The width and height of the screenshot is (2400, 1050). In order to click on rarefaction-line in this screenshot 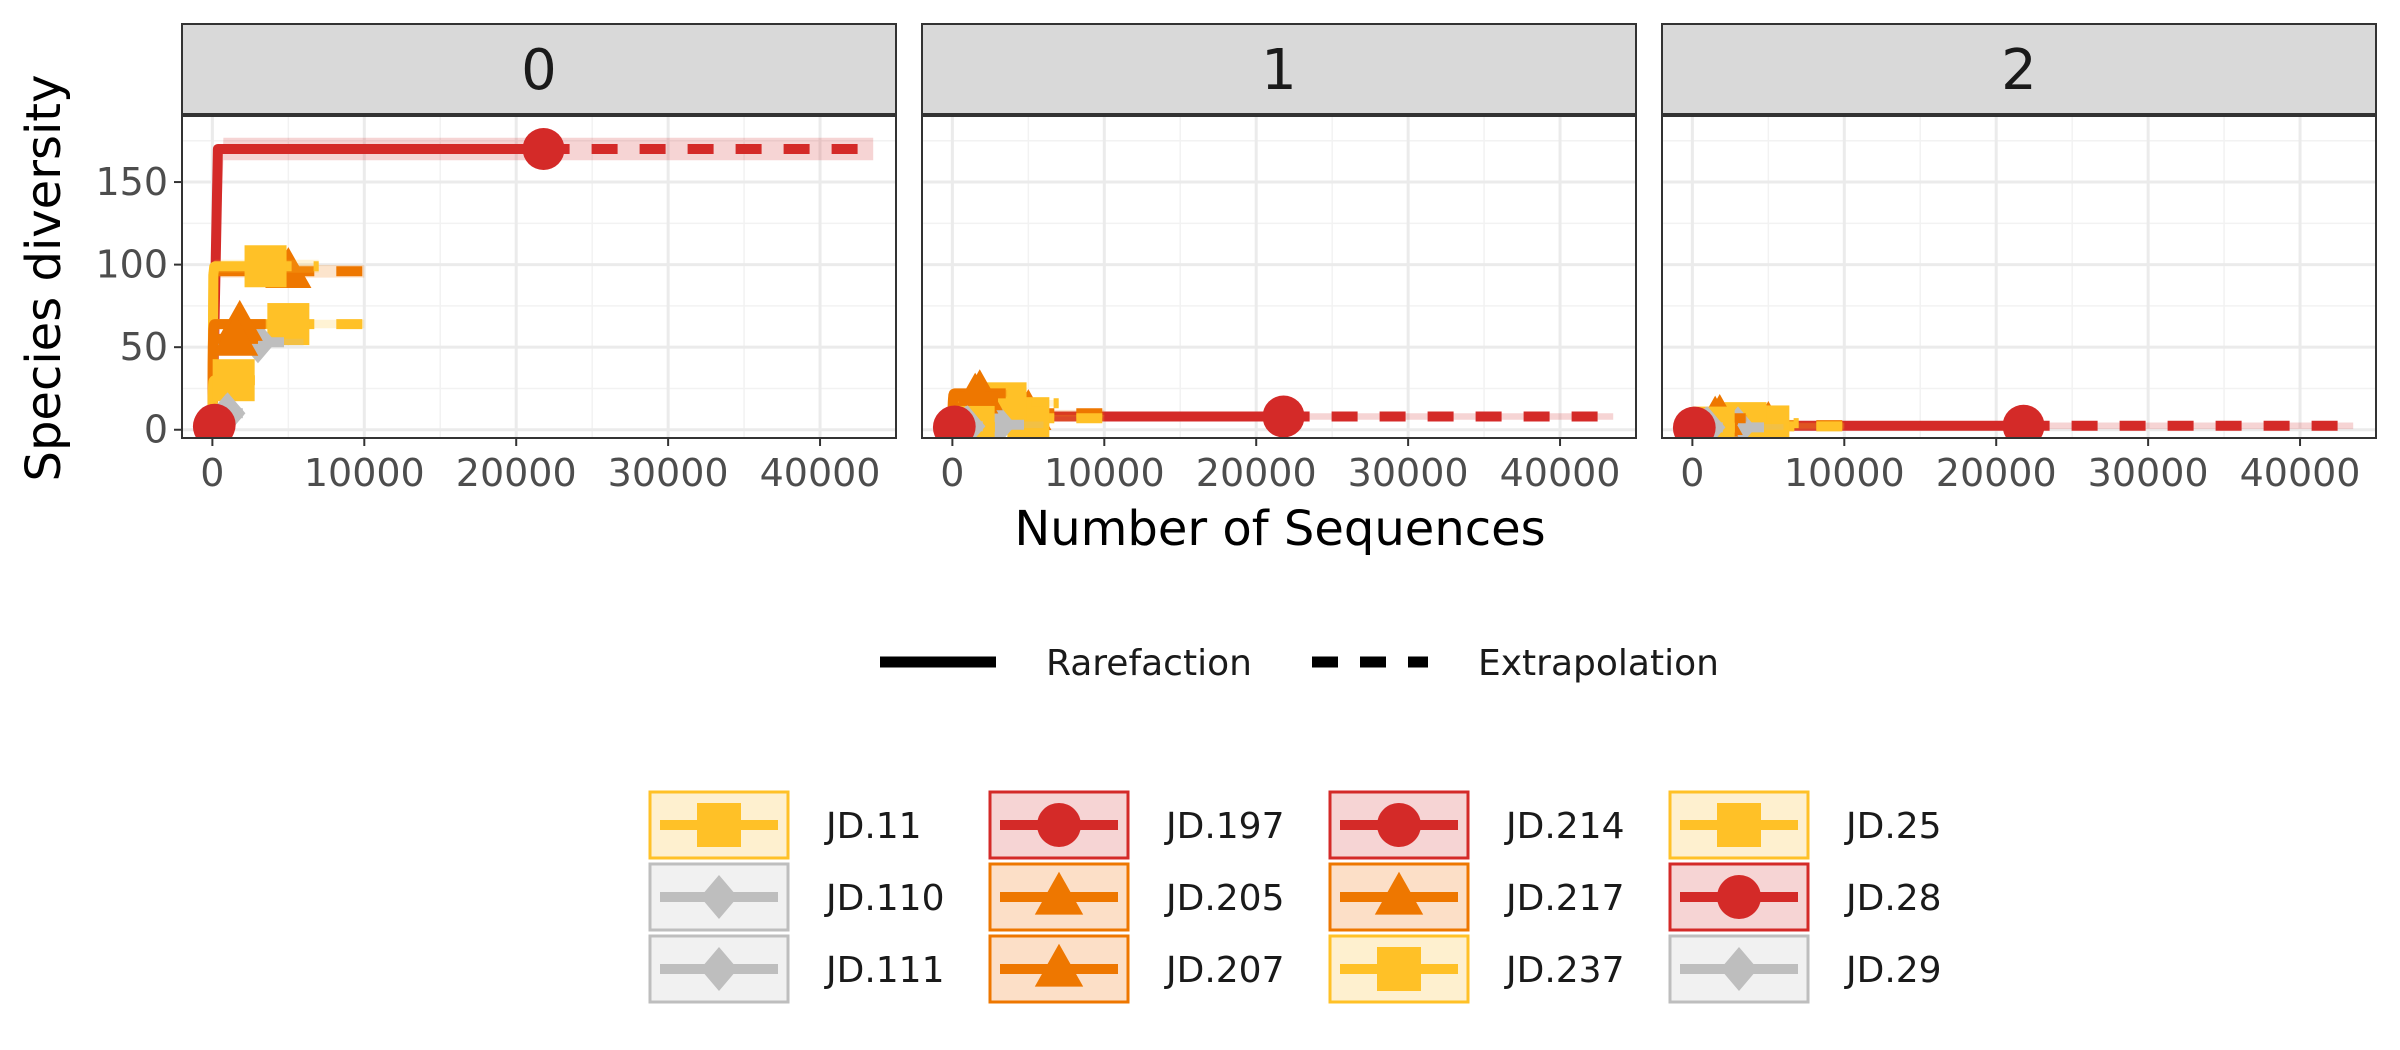, I will do `click(375, 287)`.